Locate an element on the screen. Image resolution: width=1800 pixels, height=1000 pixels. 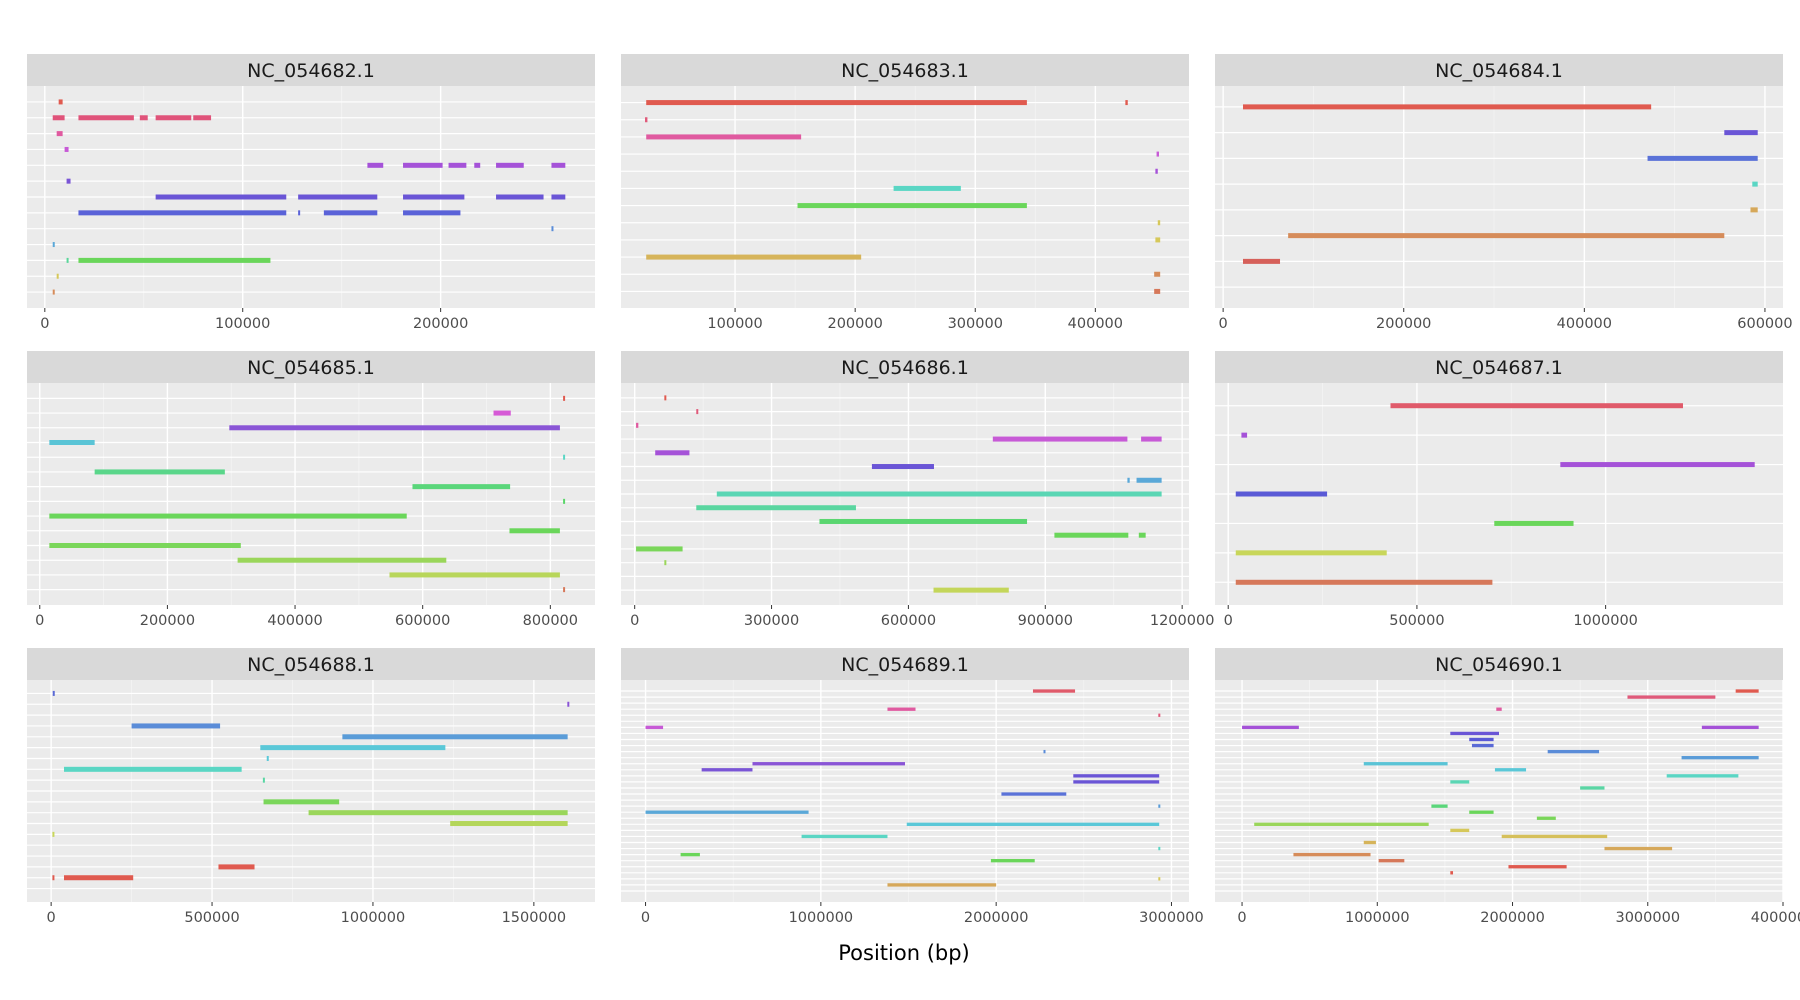
x-tick-label: 300000 is located at coordinates (771, 621).